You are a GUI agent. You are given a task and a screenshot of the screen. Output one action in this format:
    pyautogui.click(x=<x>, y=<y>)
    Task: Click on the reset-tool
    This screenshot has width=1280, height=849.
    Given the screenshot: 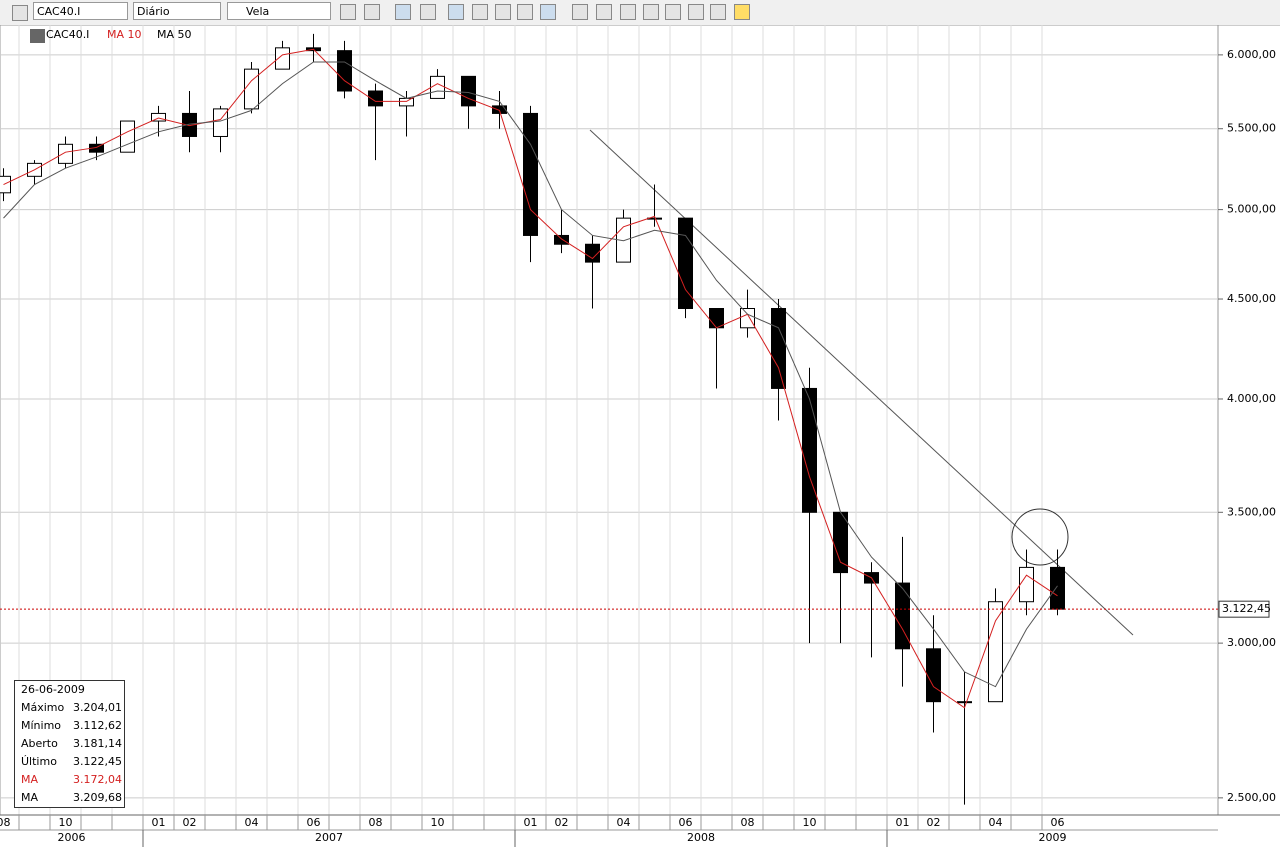 What is the action you would take?
    pyautogui.click(x=525, y=12)
    